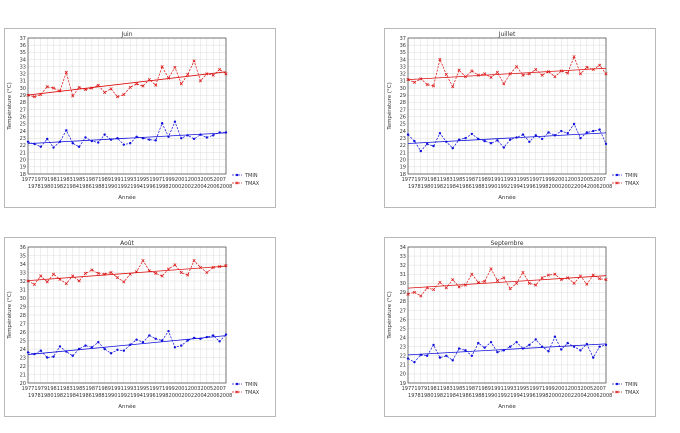  Describe the element at coordinates (403, 266) in the screenshot. I see `y-tick-label: 32` at that location.